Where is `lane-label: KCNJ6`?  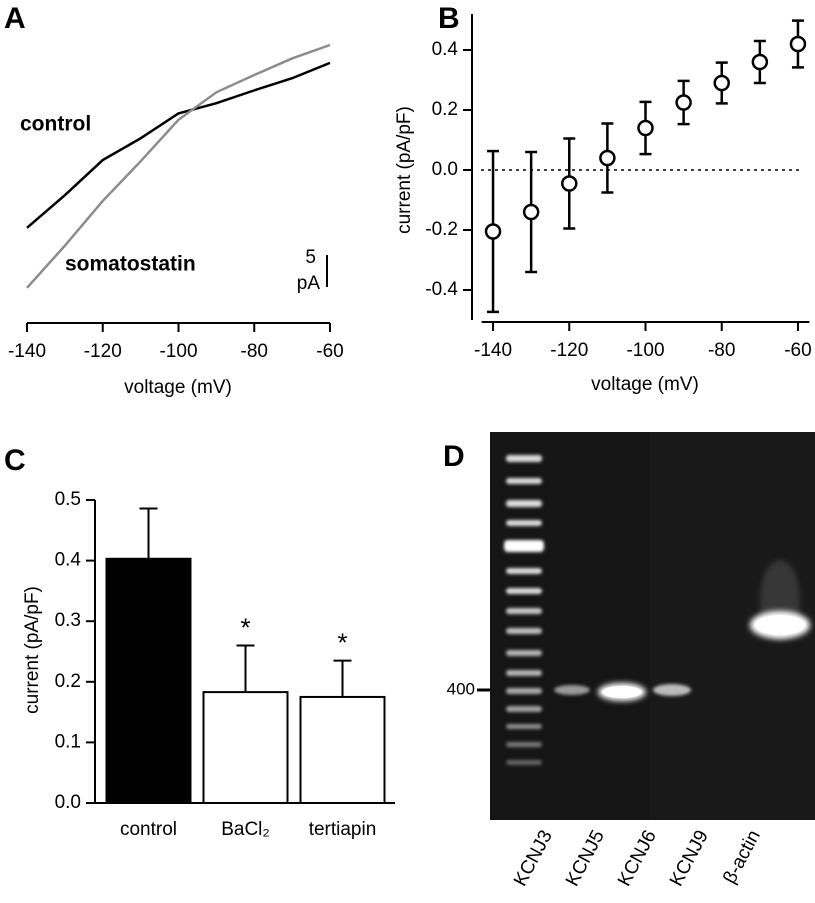 lane-label: KCNJ6 is located at coordinates (637, 858).